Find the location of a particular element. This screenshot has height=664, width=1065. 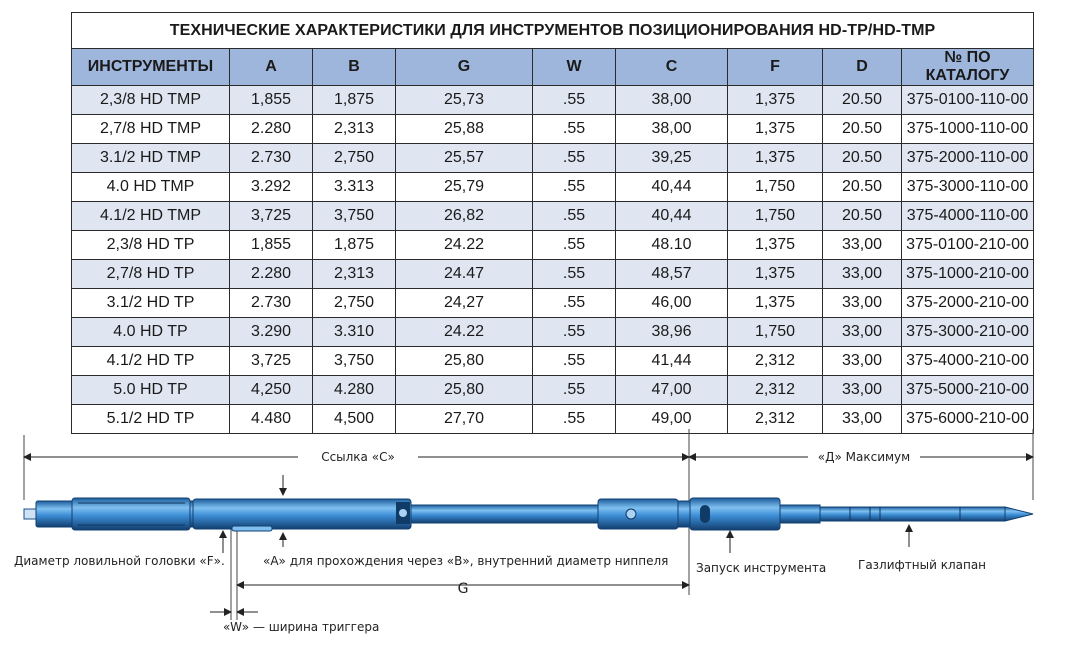

column-header: D is located at coordinates (862, 67).